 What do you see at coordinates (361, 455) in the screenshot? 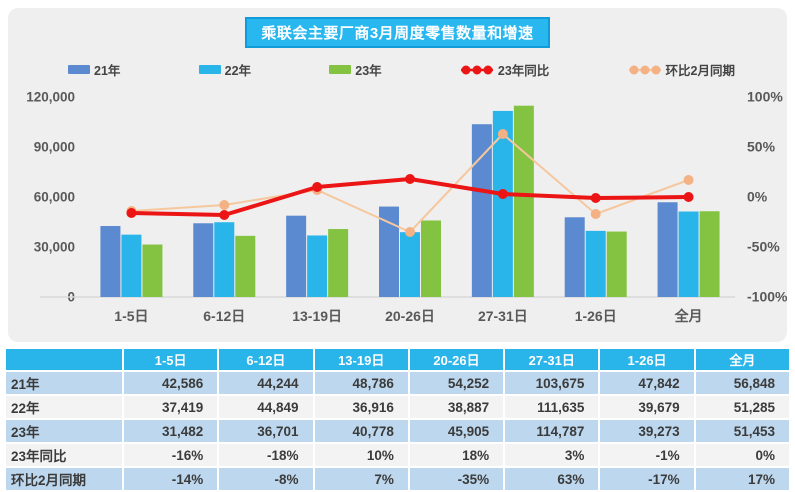
I see `cell-23年同比-13-19日: 10%` at bounding box center [361, 455].